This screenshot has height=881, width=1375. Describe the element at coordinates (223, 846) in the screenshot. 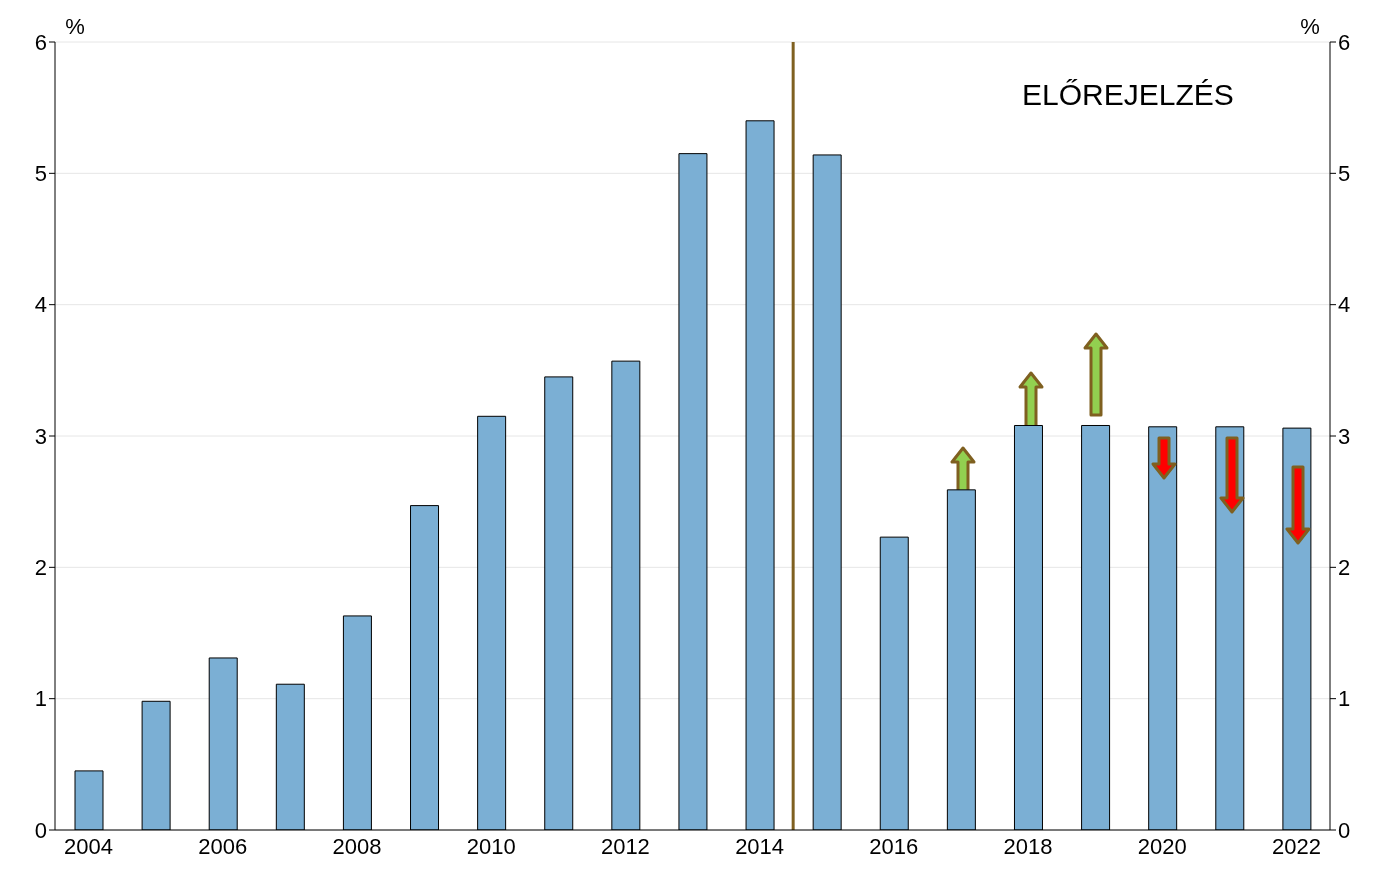

I see `x-tick-label: 2006` at that location.